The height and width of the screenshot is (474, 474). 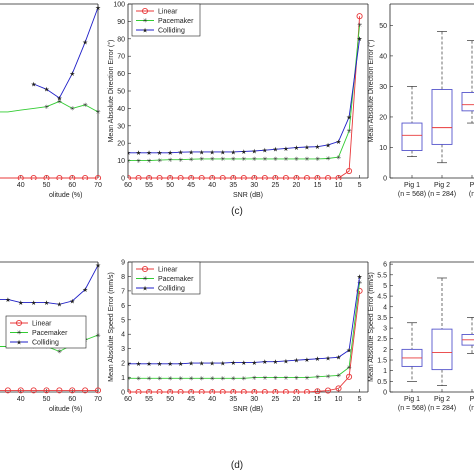 I want to click on d-left-legend, so click(x=46, y=332).